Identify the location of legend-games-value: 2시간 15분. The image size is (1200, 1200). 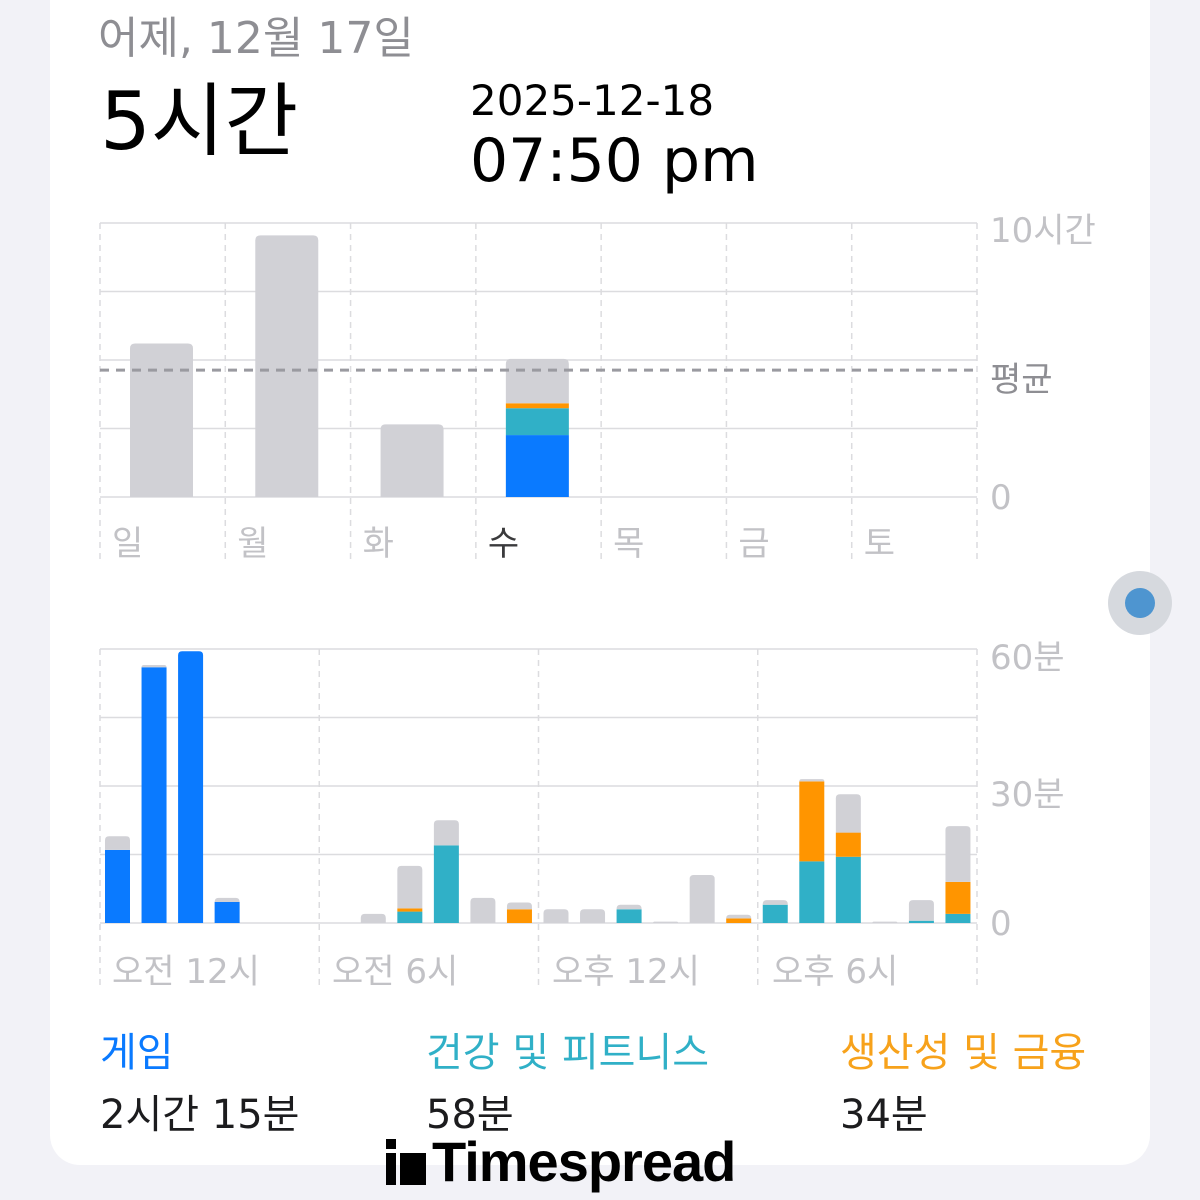
(200, 1115).